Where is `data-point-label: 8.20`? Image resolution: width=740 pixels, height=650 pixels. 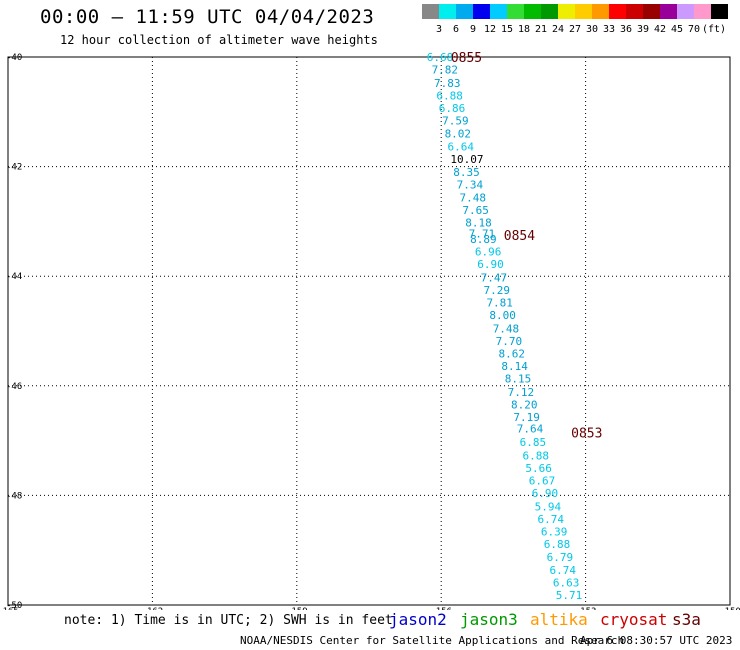
data-point-label: 8.20 is located at coordinates (524, 404).